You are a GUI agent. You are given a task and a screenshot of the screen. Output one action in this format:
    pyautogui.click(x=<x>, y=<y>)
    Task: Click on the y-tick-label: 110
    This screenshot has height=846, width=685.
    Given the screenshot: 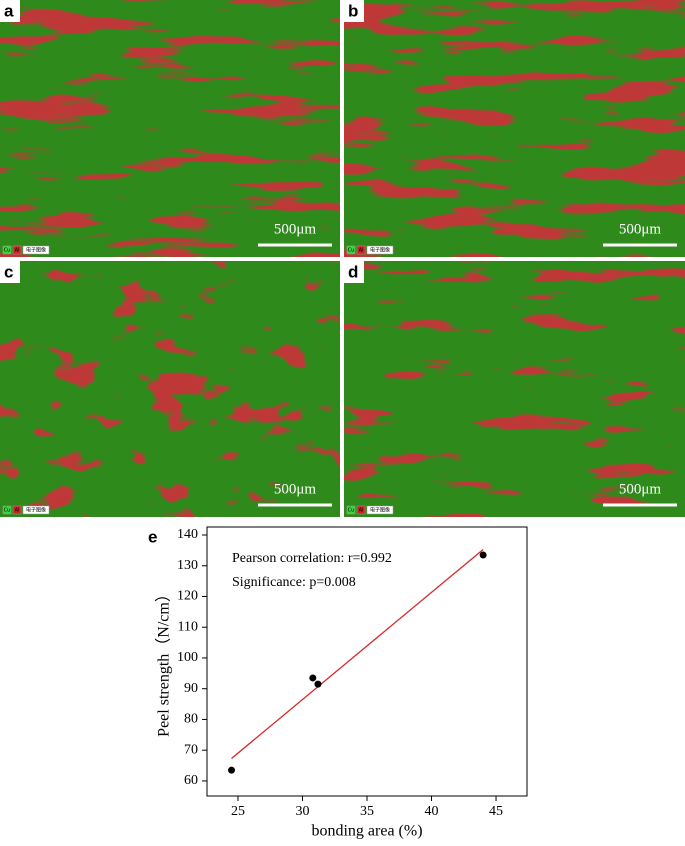 What is the action you would take?
    pyautogui.click(x=188, y=626)
    